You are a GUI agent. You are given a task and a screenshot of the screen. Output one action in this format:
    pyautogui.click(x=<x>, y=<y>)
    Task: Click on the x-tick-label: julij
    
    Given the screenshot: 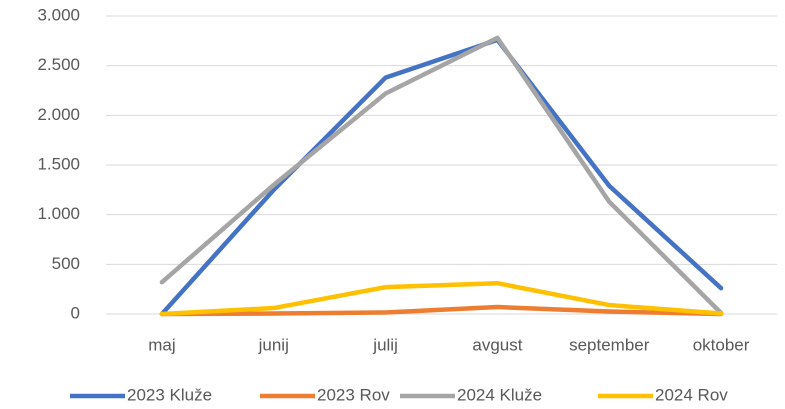 What is the action you would take?
    pyautogui.click(x=385, y=344)
    